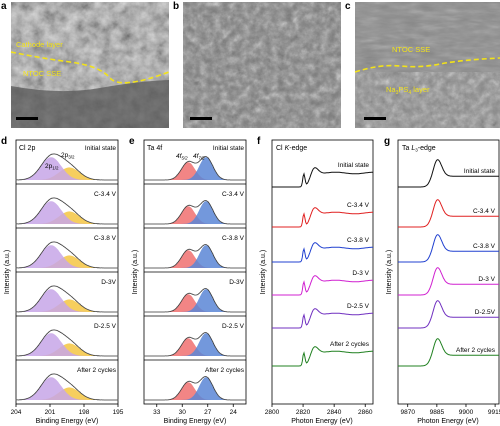  Describe the element at coordinates (50, 412) in the screenshot. I see `x-tick-label: 201` at that location.